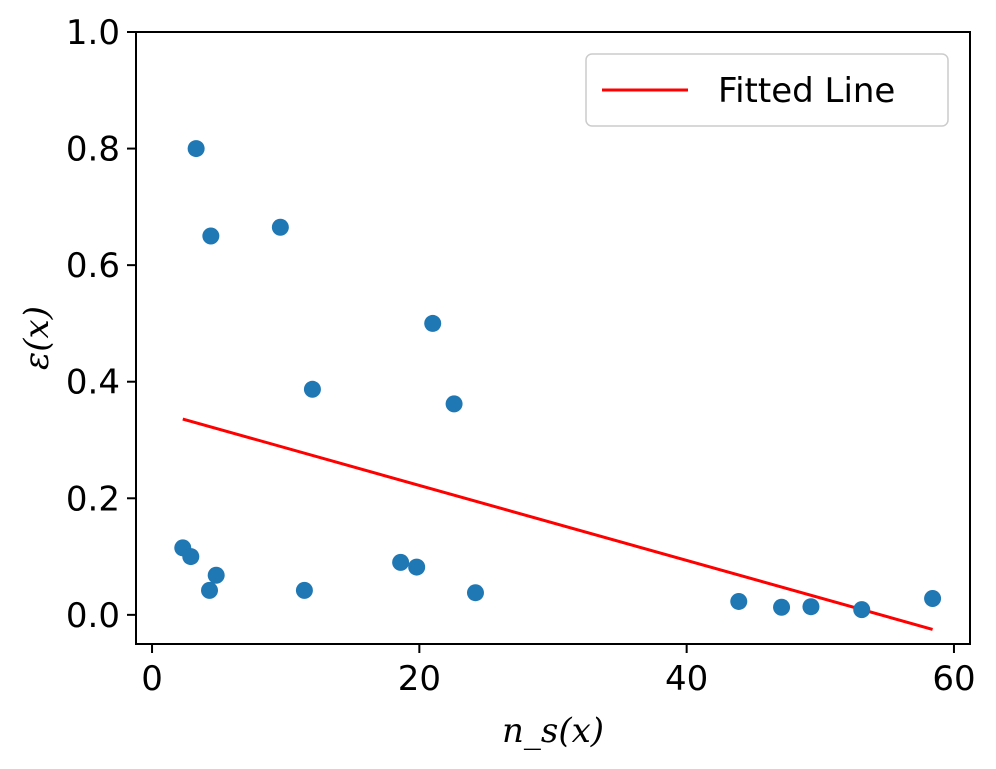 The width and height of the screenshot is (996, 769). I want to click on legend: Fitted Line, so click(767, 90).